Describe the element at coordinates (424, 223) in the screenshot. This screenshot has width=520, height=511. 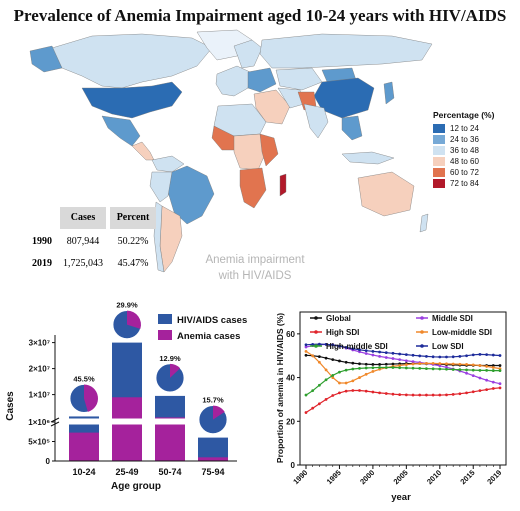
I see `map-region-new-zealand` at that location.